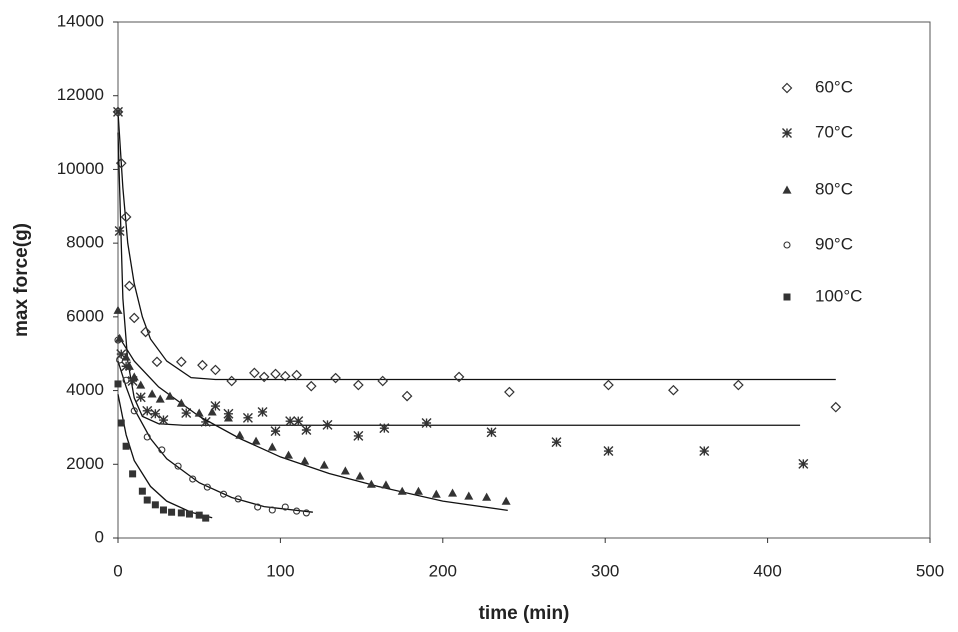 This screenshot has height=632, width=958. What do you see at coordinates (80, 20) in the screenshot?
I see `y-tick-label: 14000` at bounding box center [80, 20].